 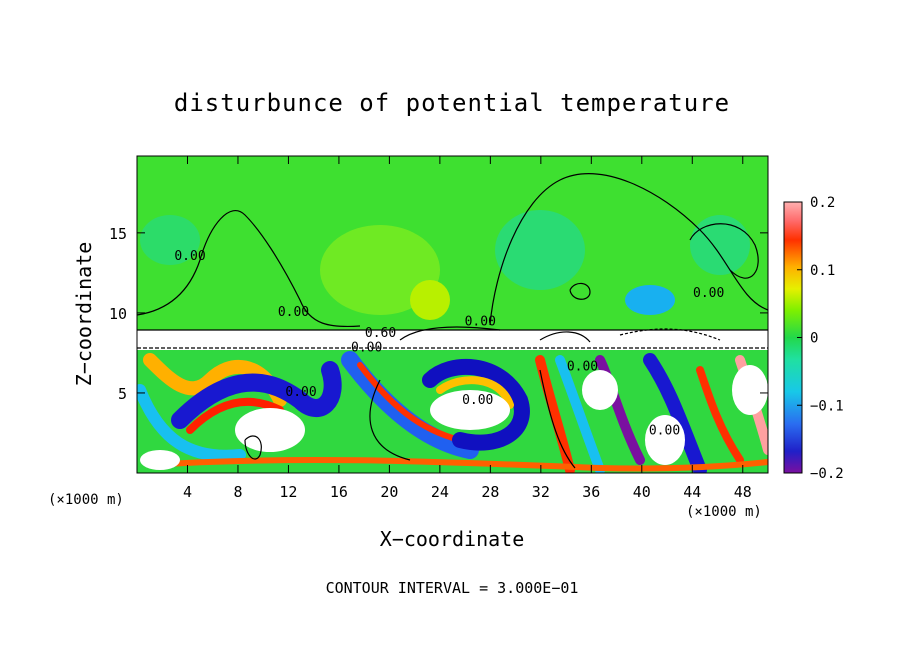 What do you see at coordinates (743, 492) in the screenshot?
I see `x-tick-label: 48` at bounding box center [743, 492].